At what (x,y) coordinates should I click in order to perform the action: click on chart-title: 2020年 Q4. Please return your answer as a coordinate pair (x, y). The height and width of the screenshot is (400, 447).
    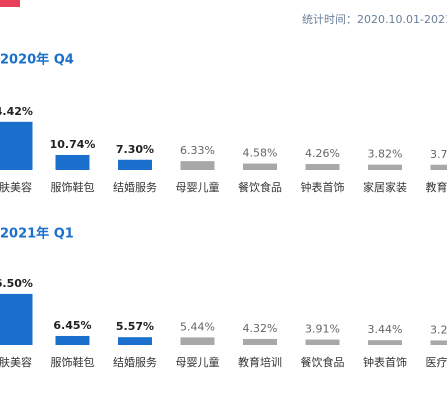
    Looking at the image, I should click on (37, 60).